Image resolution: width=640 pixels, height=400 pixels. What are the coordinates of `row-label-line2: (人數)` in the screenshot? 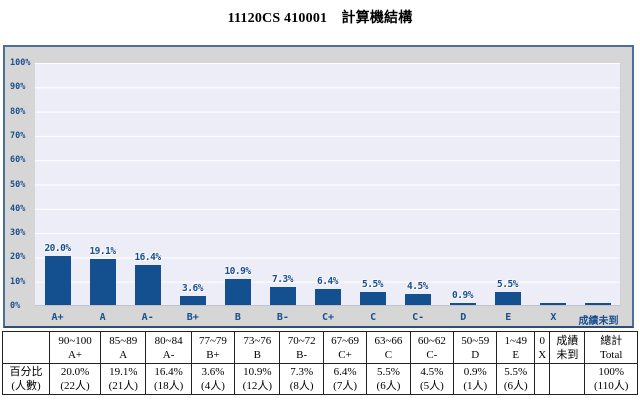 It's located at (26, 386).